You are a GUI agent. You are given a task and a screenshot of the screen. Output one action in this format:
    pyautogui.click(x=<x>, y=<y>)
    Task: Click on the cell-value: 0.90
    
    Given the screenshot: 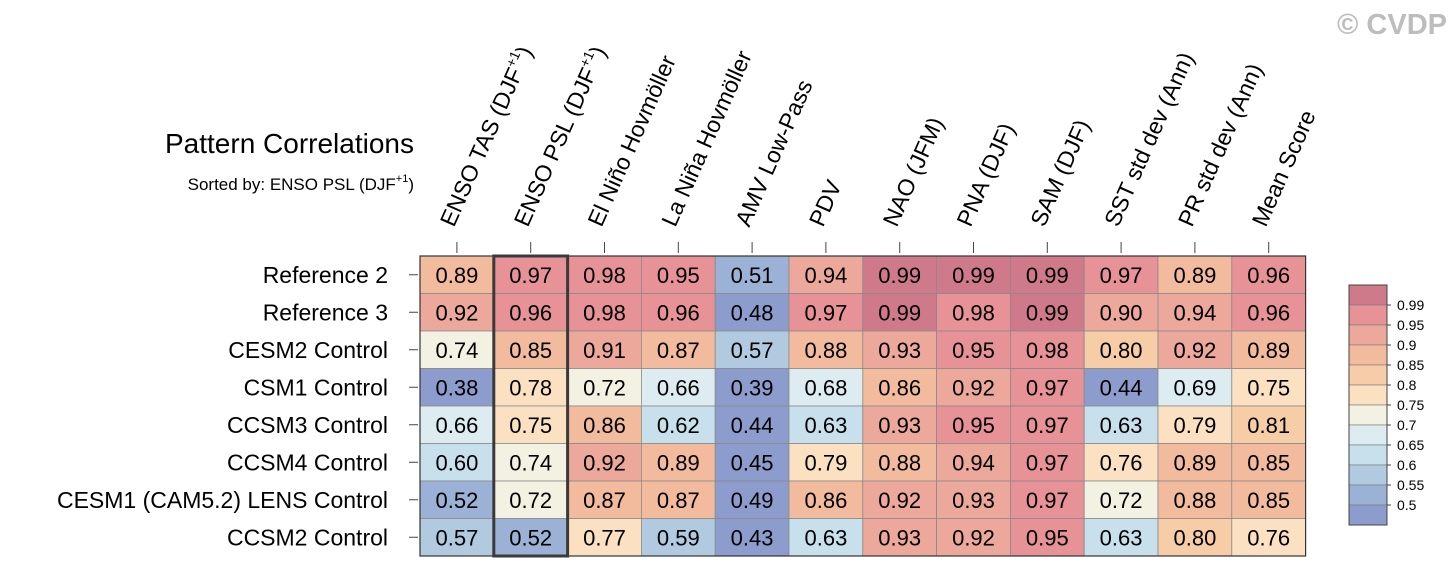 What is the action you would take?
    pyautogui.click(x=1121, y=312)
    